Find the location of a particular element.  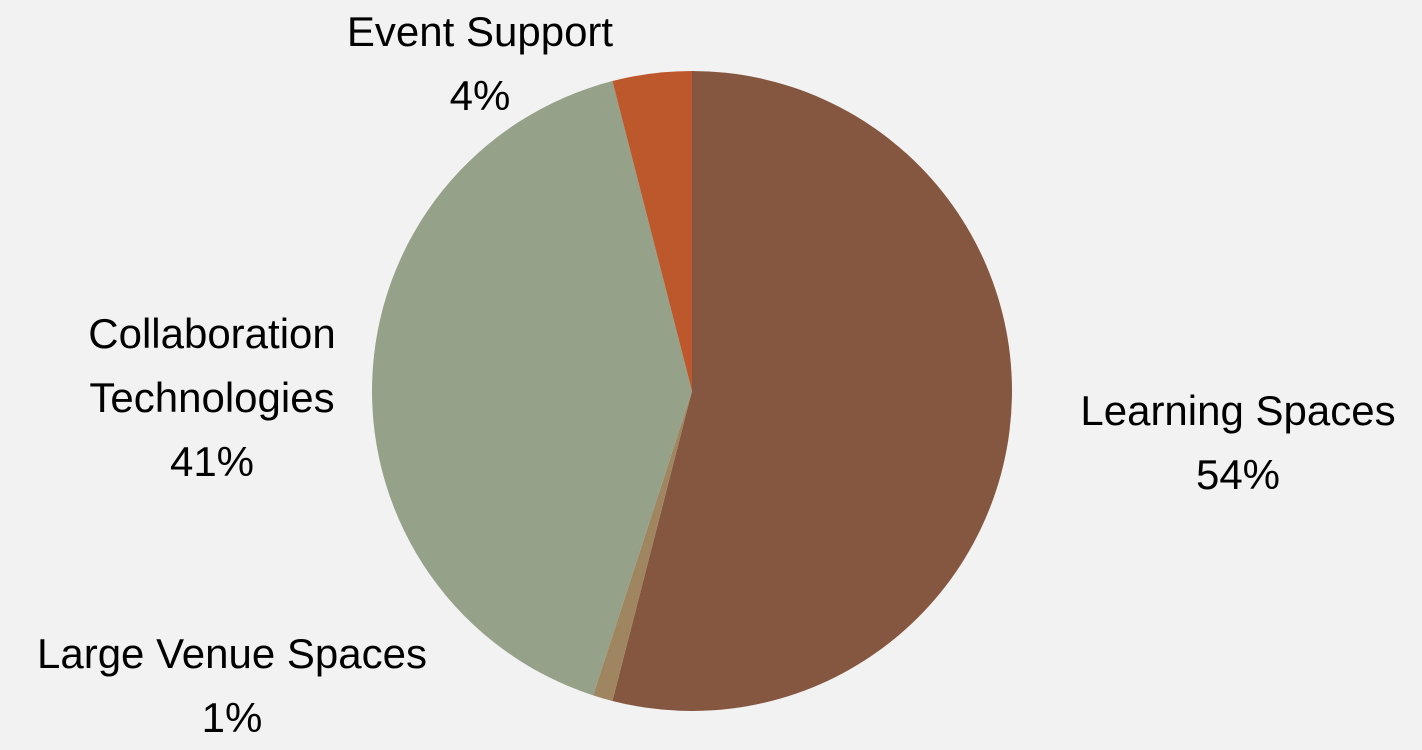

category-name: Event Support is located at coordinates (480, 31).